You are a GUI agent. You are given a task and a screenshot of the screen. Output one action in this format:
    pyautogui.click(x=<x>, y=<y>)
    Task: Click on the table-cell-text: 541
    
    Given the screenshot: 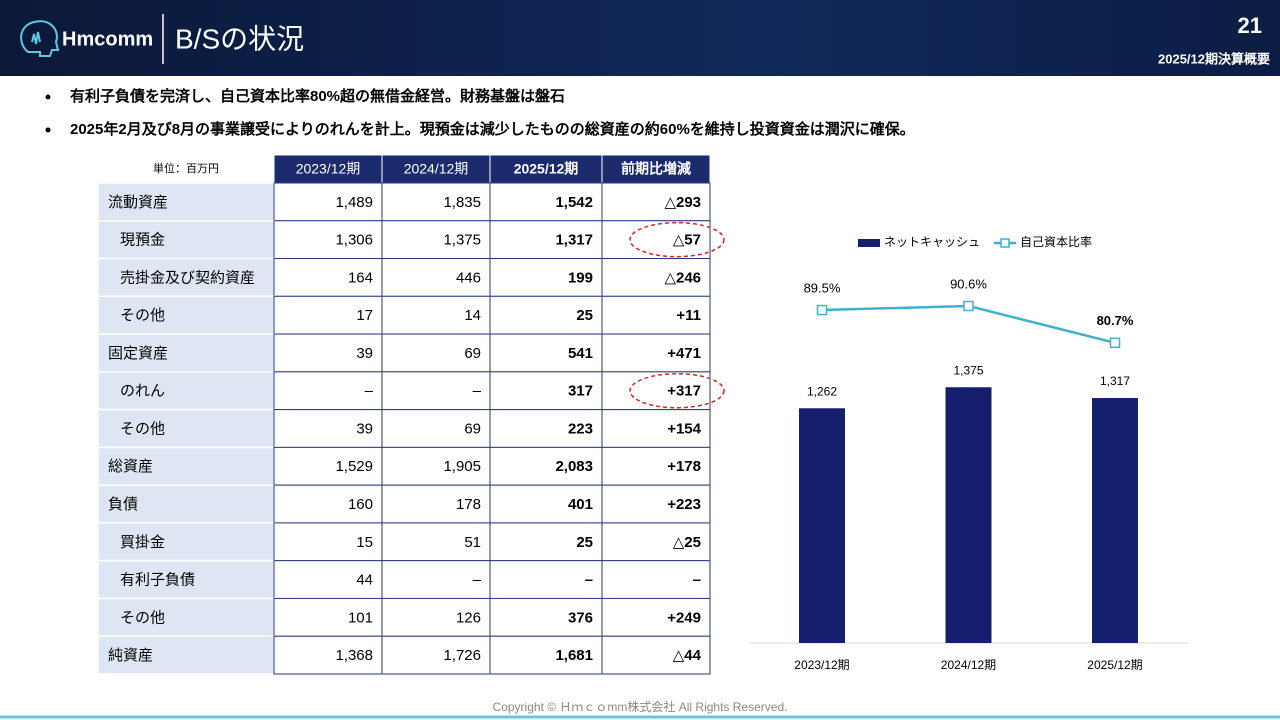 What is the action you would take?
    pyautogui.click(x=580, y=353)
    